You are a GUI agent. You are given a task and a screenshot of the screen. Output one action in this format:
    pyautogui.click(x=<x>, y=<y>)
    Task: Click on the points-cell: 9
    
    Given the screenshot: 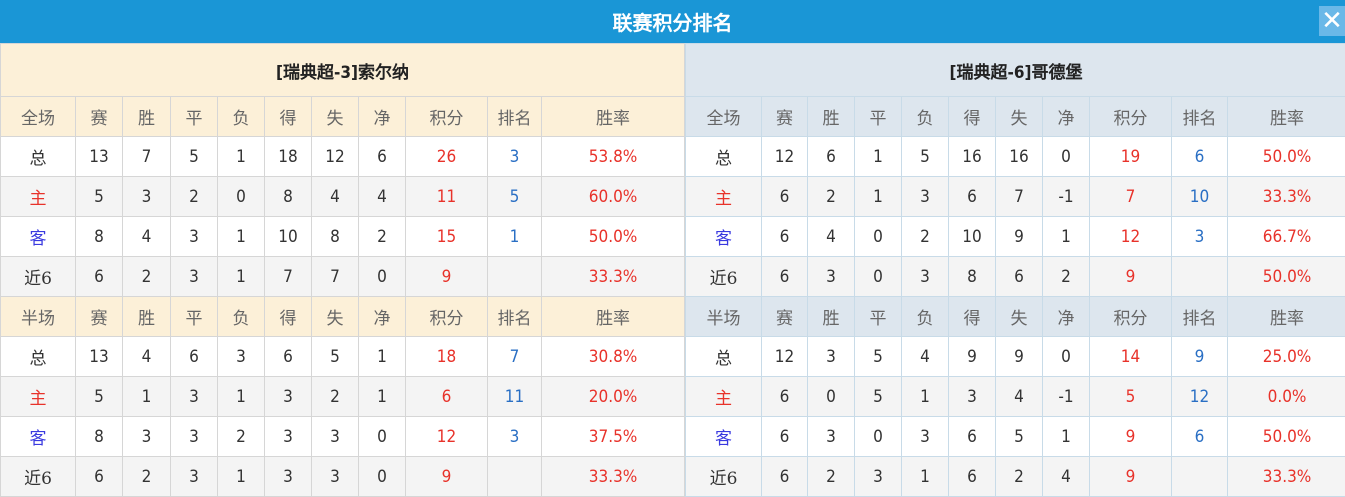 What is the action you would take?
    pyautogui.click(x=447, y=277)
    